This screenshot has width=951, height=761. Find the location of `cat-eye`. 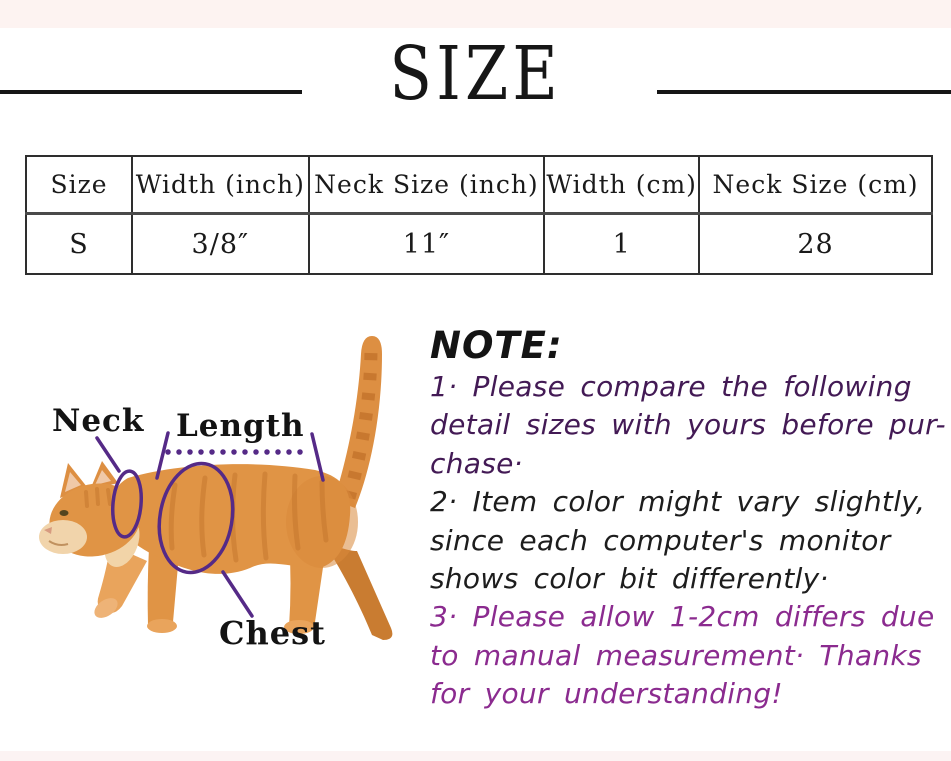

cat-eye is located at coordinates (64, 513).